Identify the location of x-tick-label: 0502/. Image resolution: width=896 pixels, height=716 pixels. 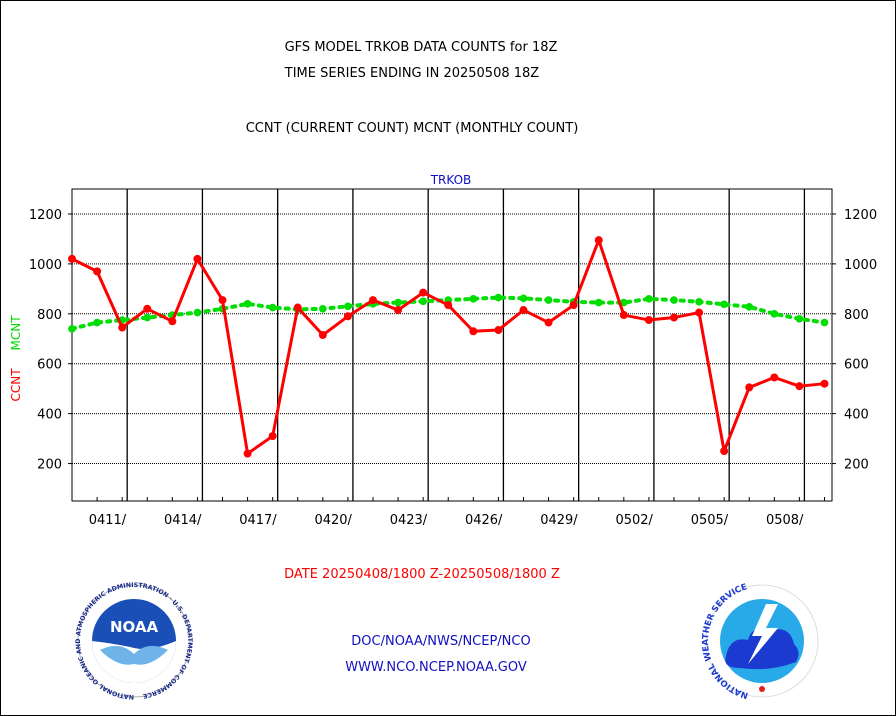
(634, 520).